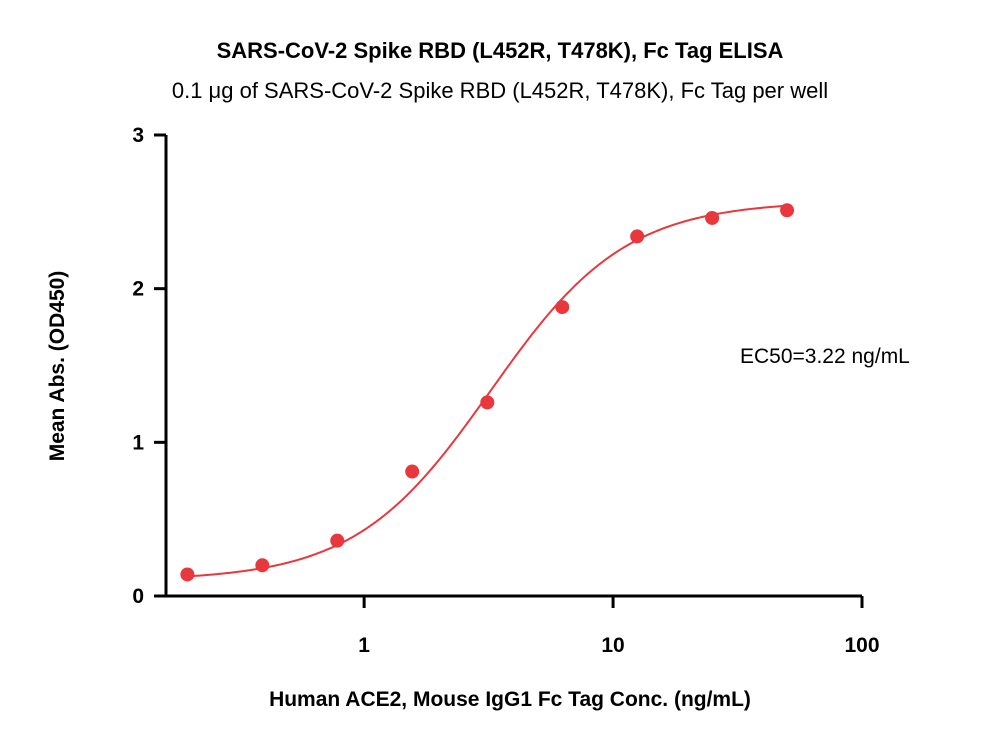 This screenshot has width=1000, height=752. What do you see at coordinates (364, 645) in the screenshot?
I see `x-tick-label: 1` at bounding box center [364, 645].